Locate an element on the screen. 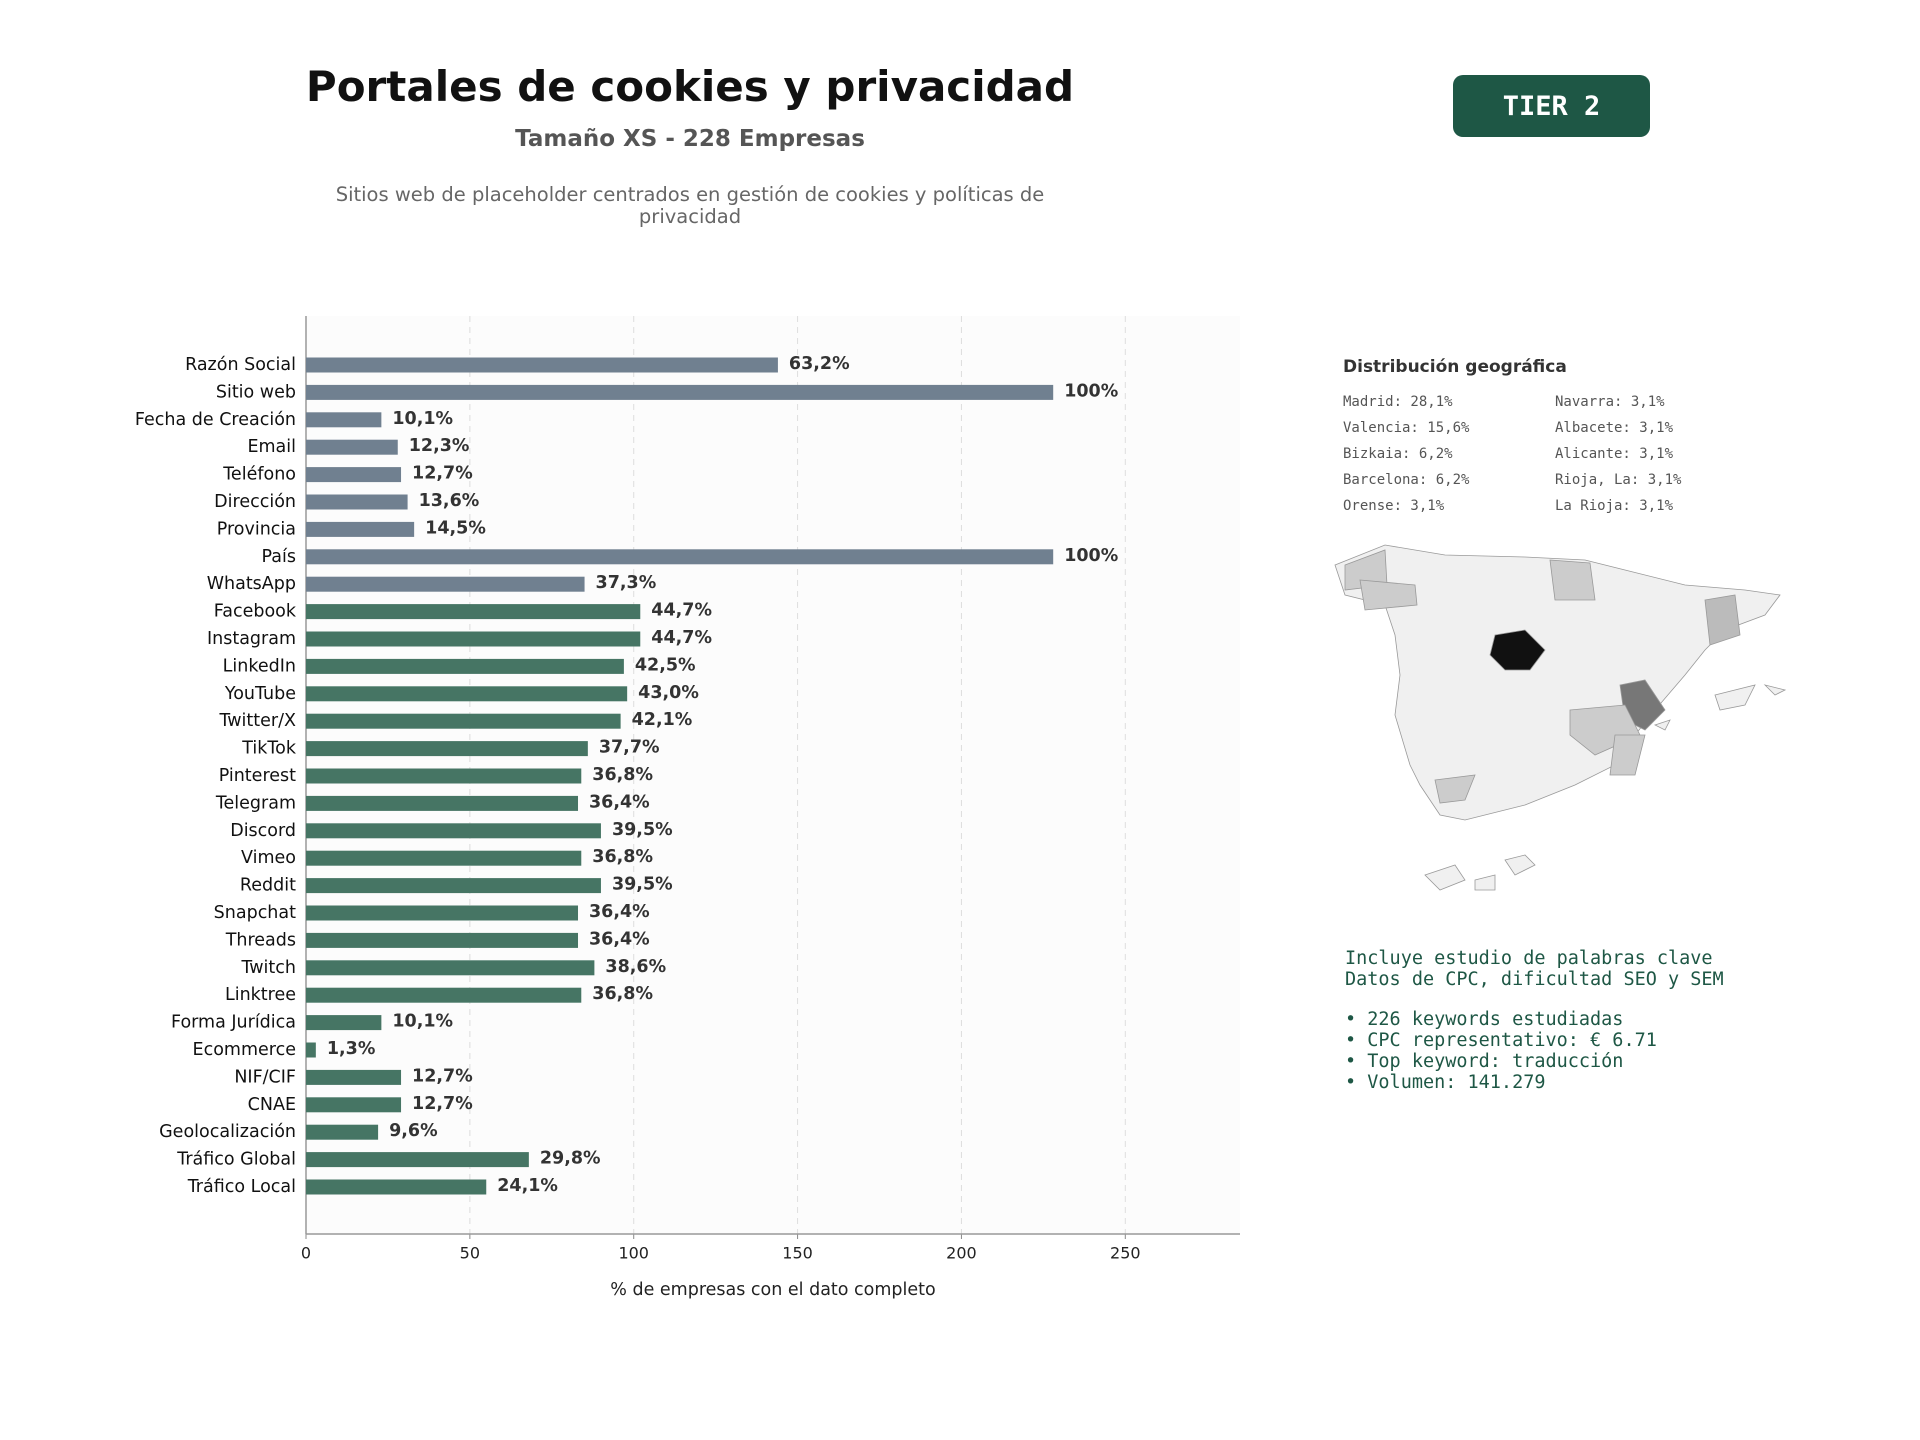  map is located at coordinates (1560, 717).